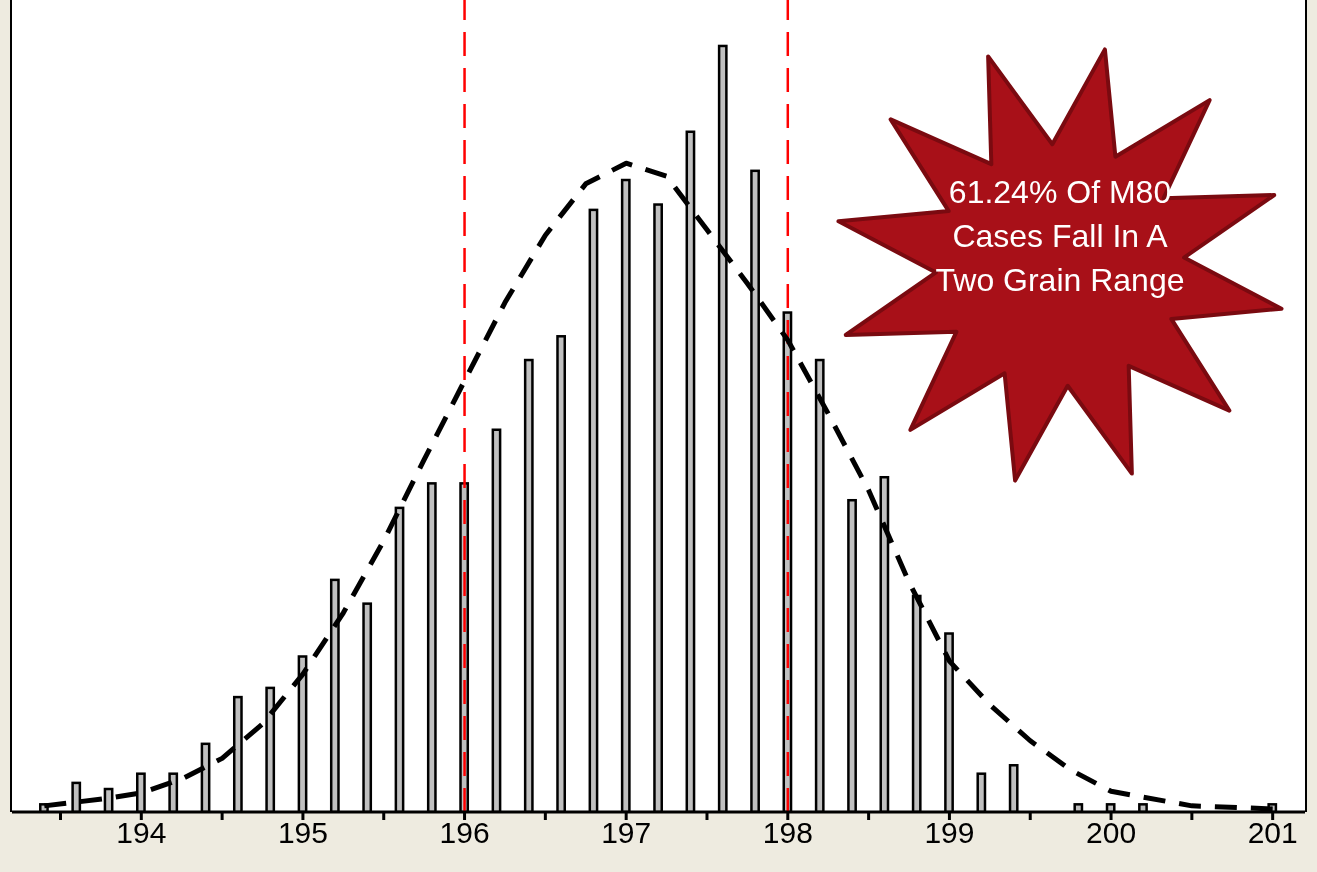 Image resolution: width=1317 pixels, height=872 pixels. Describe the element at coordinates (141, 833) in the screenshot. I see `x-tick-label: 194` at that location.